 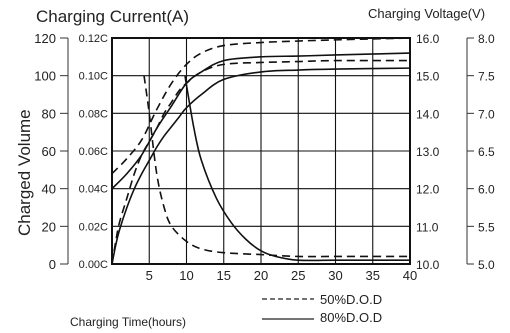 I want to click on tick-label-voltage-battery: 10.0, so click(x=428, y=265).